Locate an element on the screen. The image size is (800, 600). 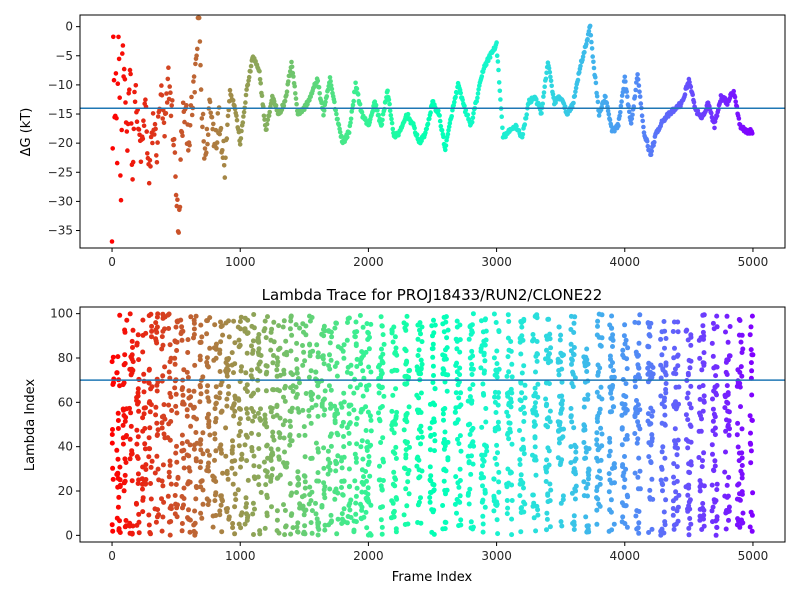
x-tick-label: 5000 is located at coordinates (753, 262).